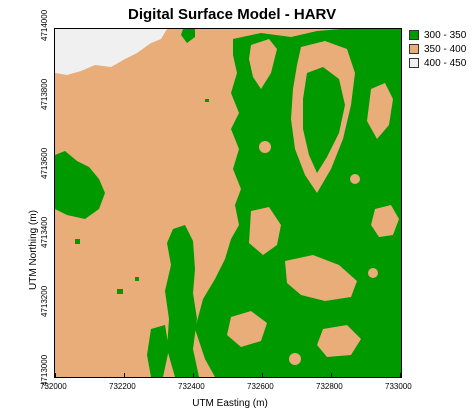 Image resolution: width=474 pixels, height=409 pixels. Describe the element at coordinates (44, 232) in the screenshot. I see `y-tick-label: 4713400` at that location.